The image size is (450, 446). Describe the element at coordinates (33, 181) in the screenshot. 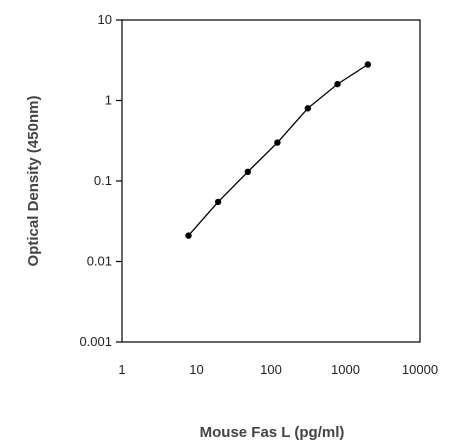

I see `y-axis-title: Optical Density (450nm)` at that location.